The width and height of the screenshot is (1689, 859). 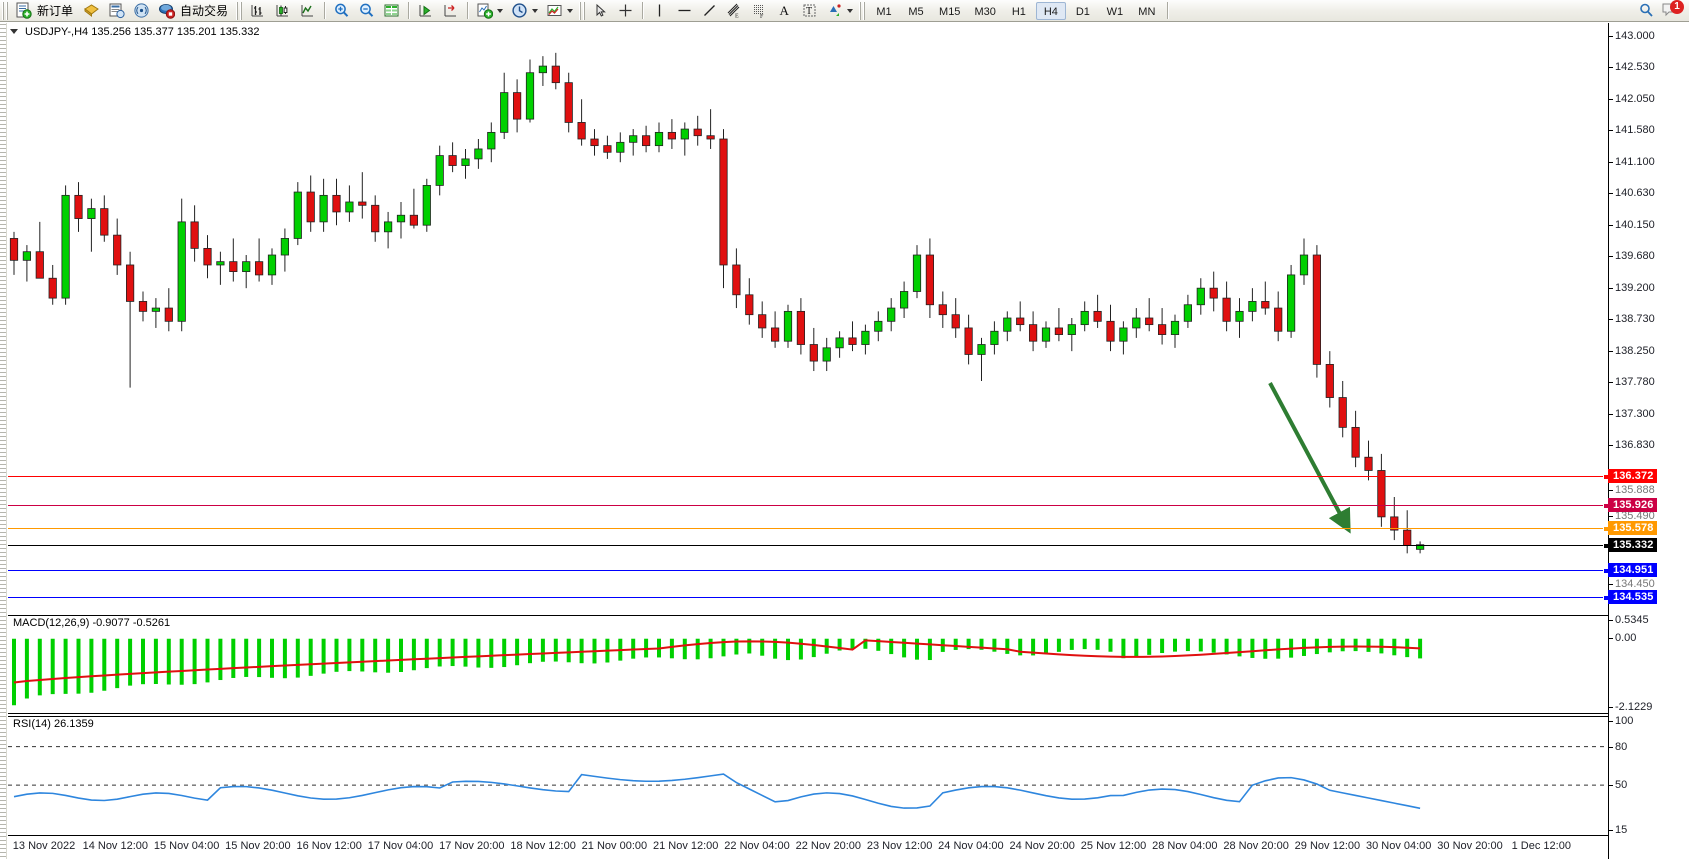 I want to click on clock-icon, so click(x=519, y=10).